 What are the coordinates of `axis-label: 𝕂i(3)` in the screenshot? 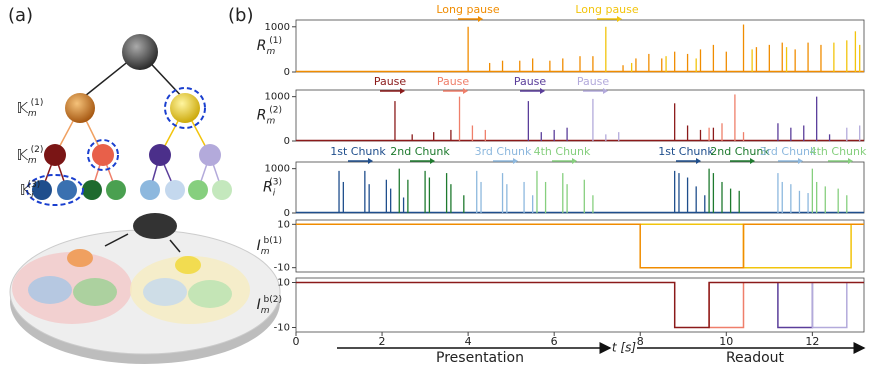 It's located at (30, 190).